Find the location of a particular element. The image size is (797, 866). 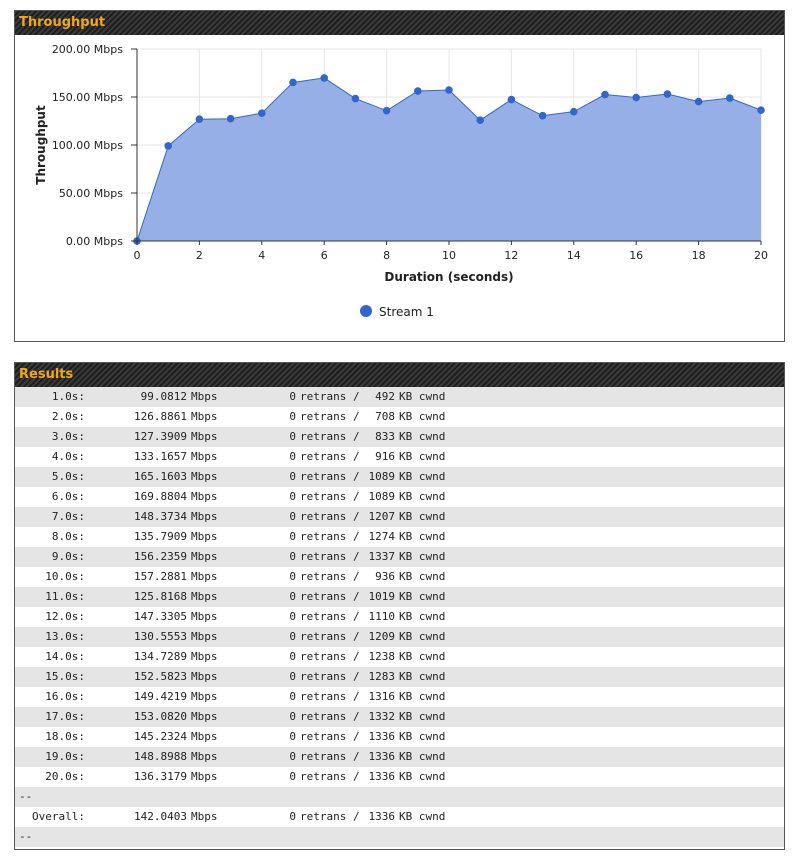

results-row: 15.0s: 152.5823 Mbps 0 retrans / 1283 KB cwnd is located at coordinates (399, 677).